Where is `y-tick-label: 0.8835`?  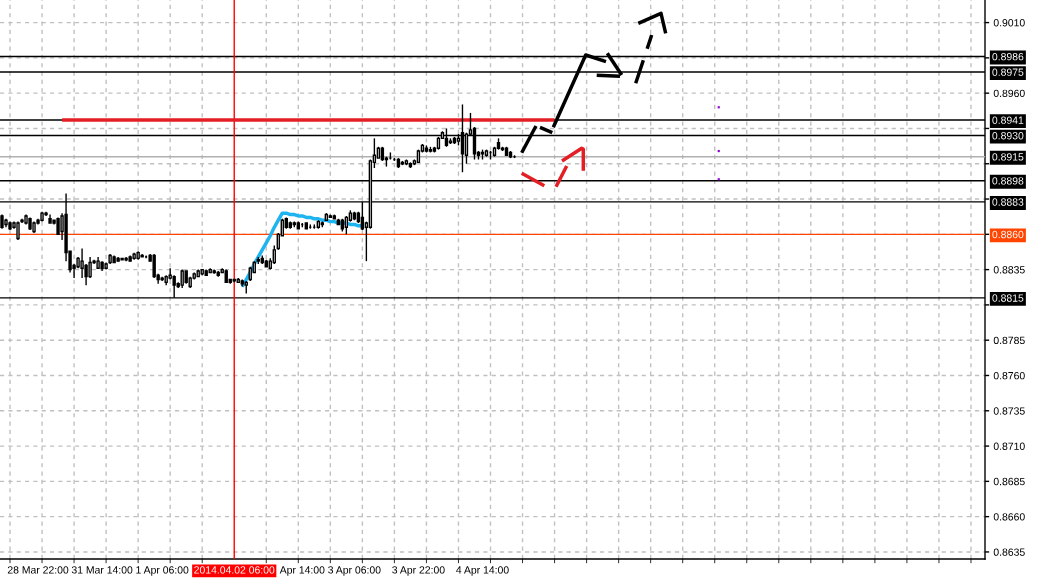
y-tick-label: 0.8835 is located at coordinates (1009, 270).